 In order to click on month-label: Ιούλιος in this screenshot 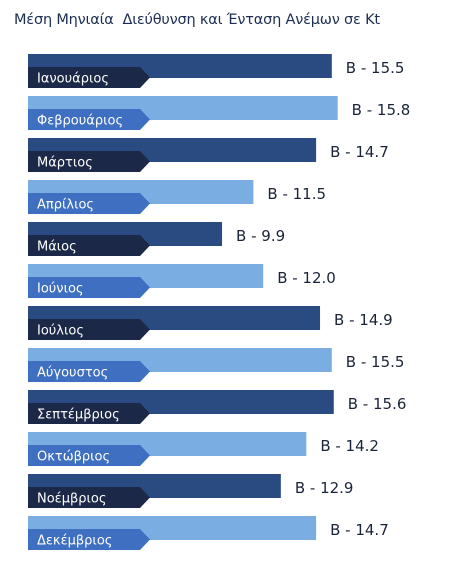, I will do `click(60, 331)`.